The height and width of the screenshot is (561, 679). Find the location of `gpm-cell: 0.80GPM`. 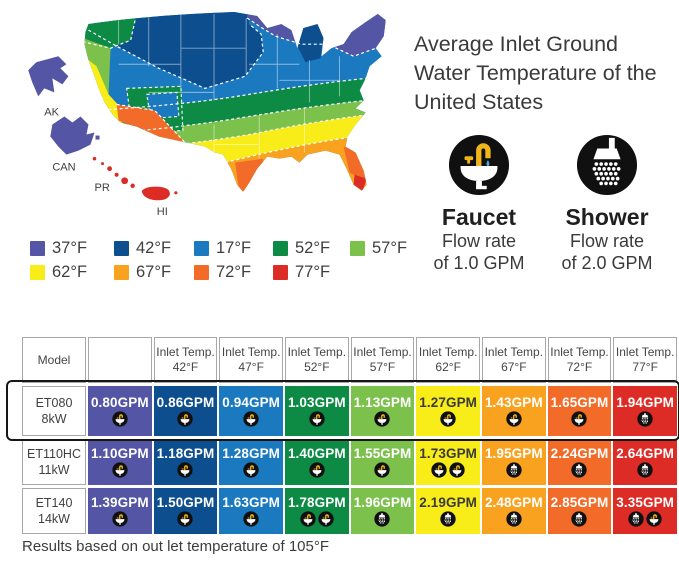

gpm-cell: 0.80GPM is located at coordinates (120, 411).